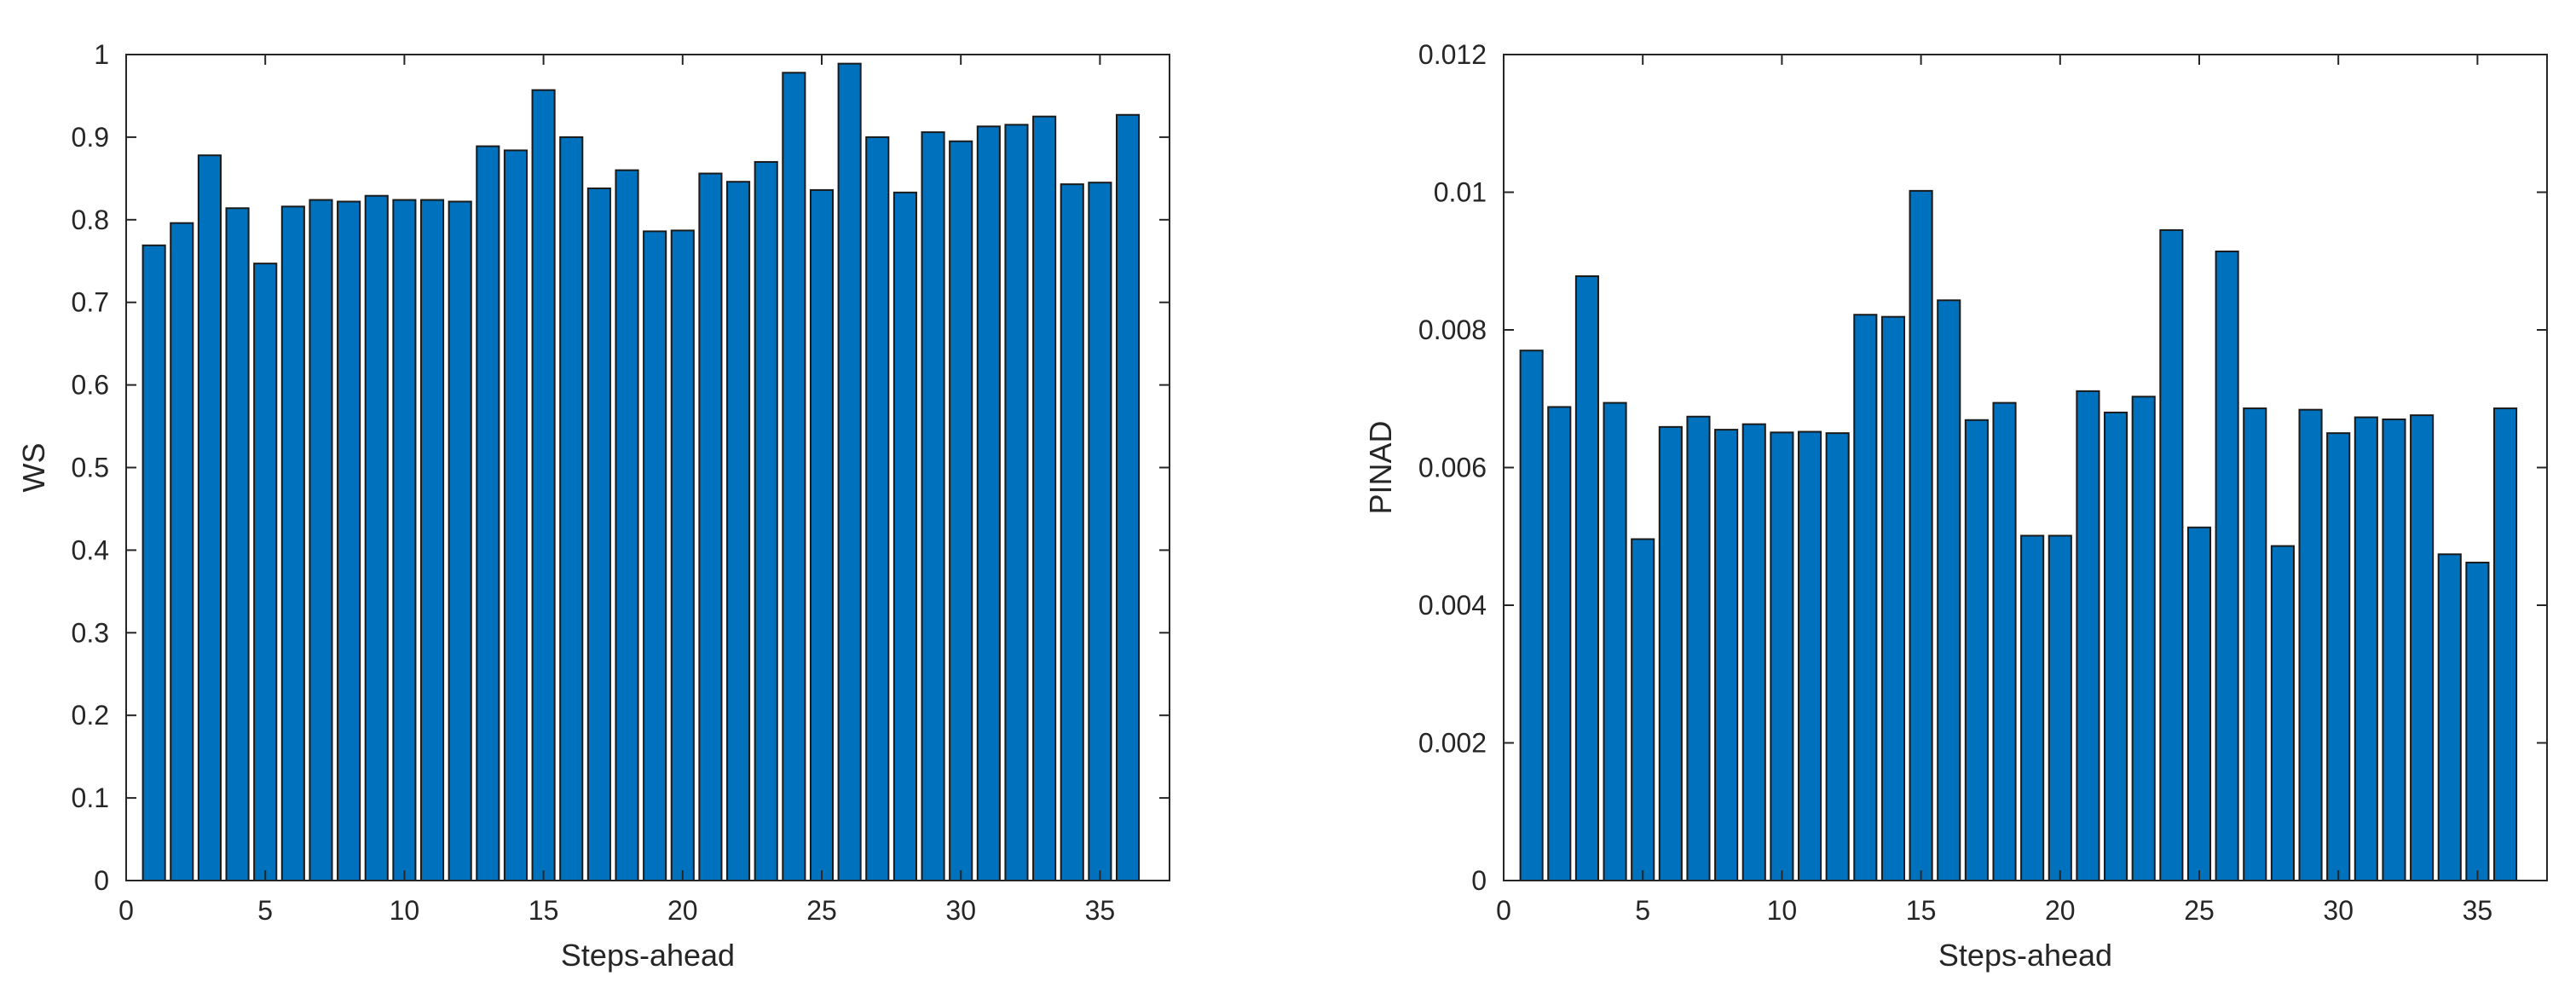 Image resolution: width=2576 pixels, height=1005 pixels. What do you see at coordinates (90, 220) in the screenshot?
I see `y-tick-label: 0.8` at bounding box center [90, 220].